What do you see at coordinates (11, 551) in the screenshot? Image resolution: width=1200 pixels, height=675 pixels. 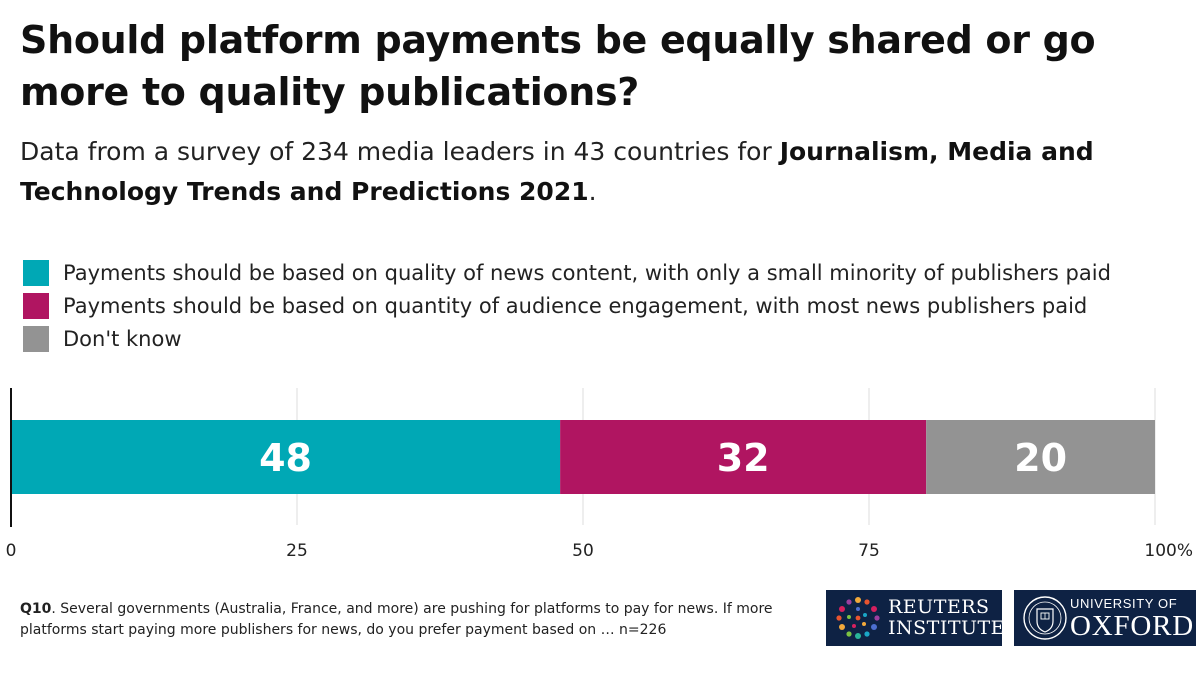 I see `x-tick-label: 0` at bounding box center [11, 551].